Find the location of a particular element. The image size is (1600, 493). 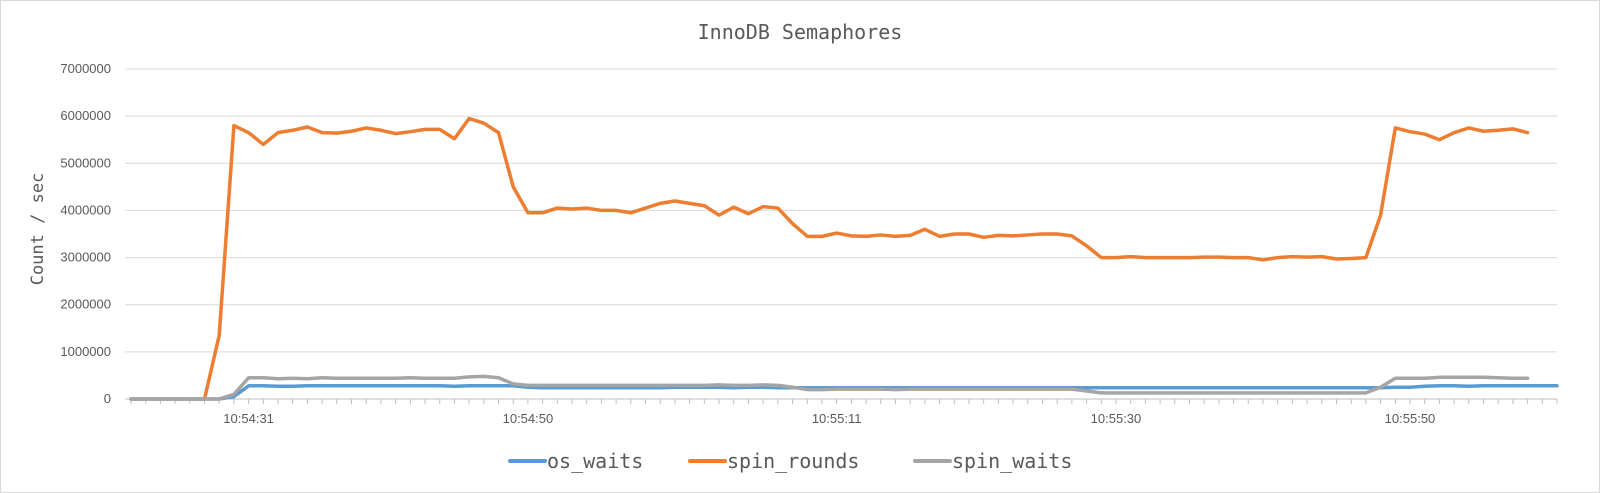

series-line-spin-waits is located at coordinates (829, 387).